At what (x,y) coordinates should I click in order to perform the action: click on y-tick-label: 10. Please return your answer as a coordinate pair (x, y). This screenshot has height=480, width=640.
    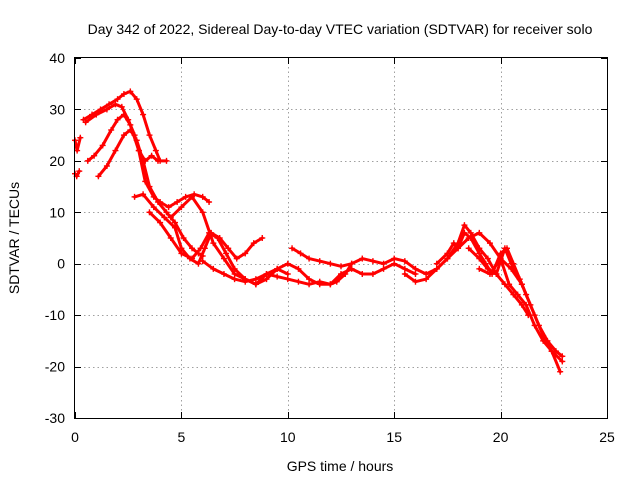
    Looking at the image, I should click on (57, 212).